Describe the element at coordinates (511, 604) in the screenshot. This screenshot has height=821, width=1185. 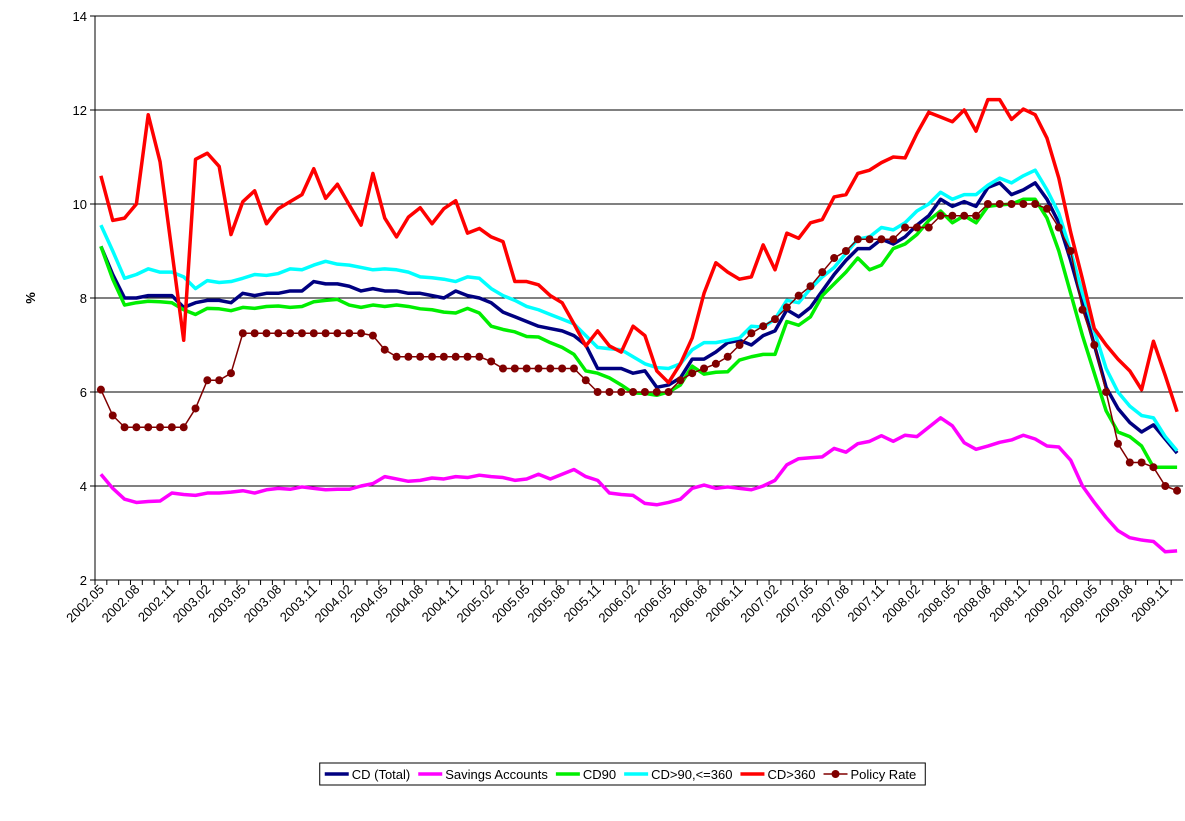
I see `x-tick-label: 2005.05` at that location.